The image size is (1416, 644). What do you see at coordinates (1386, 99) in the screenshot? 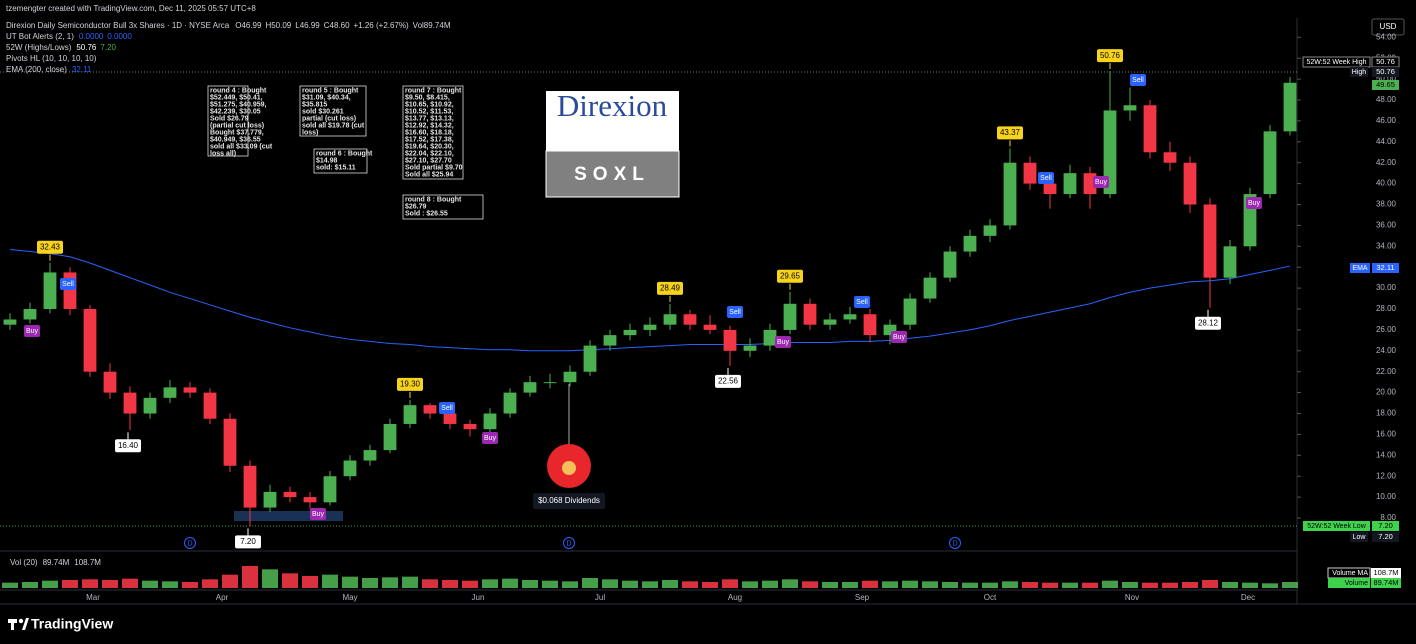
I see `y-tick-label: 48.00` at bounding box center [1386, 99].